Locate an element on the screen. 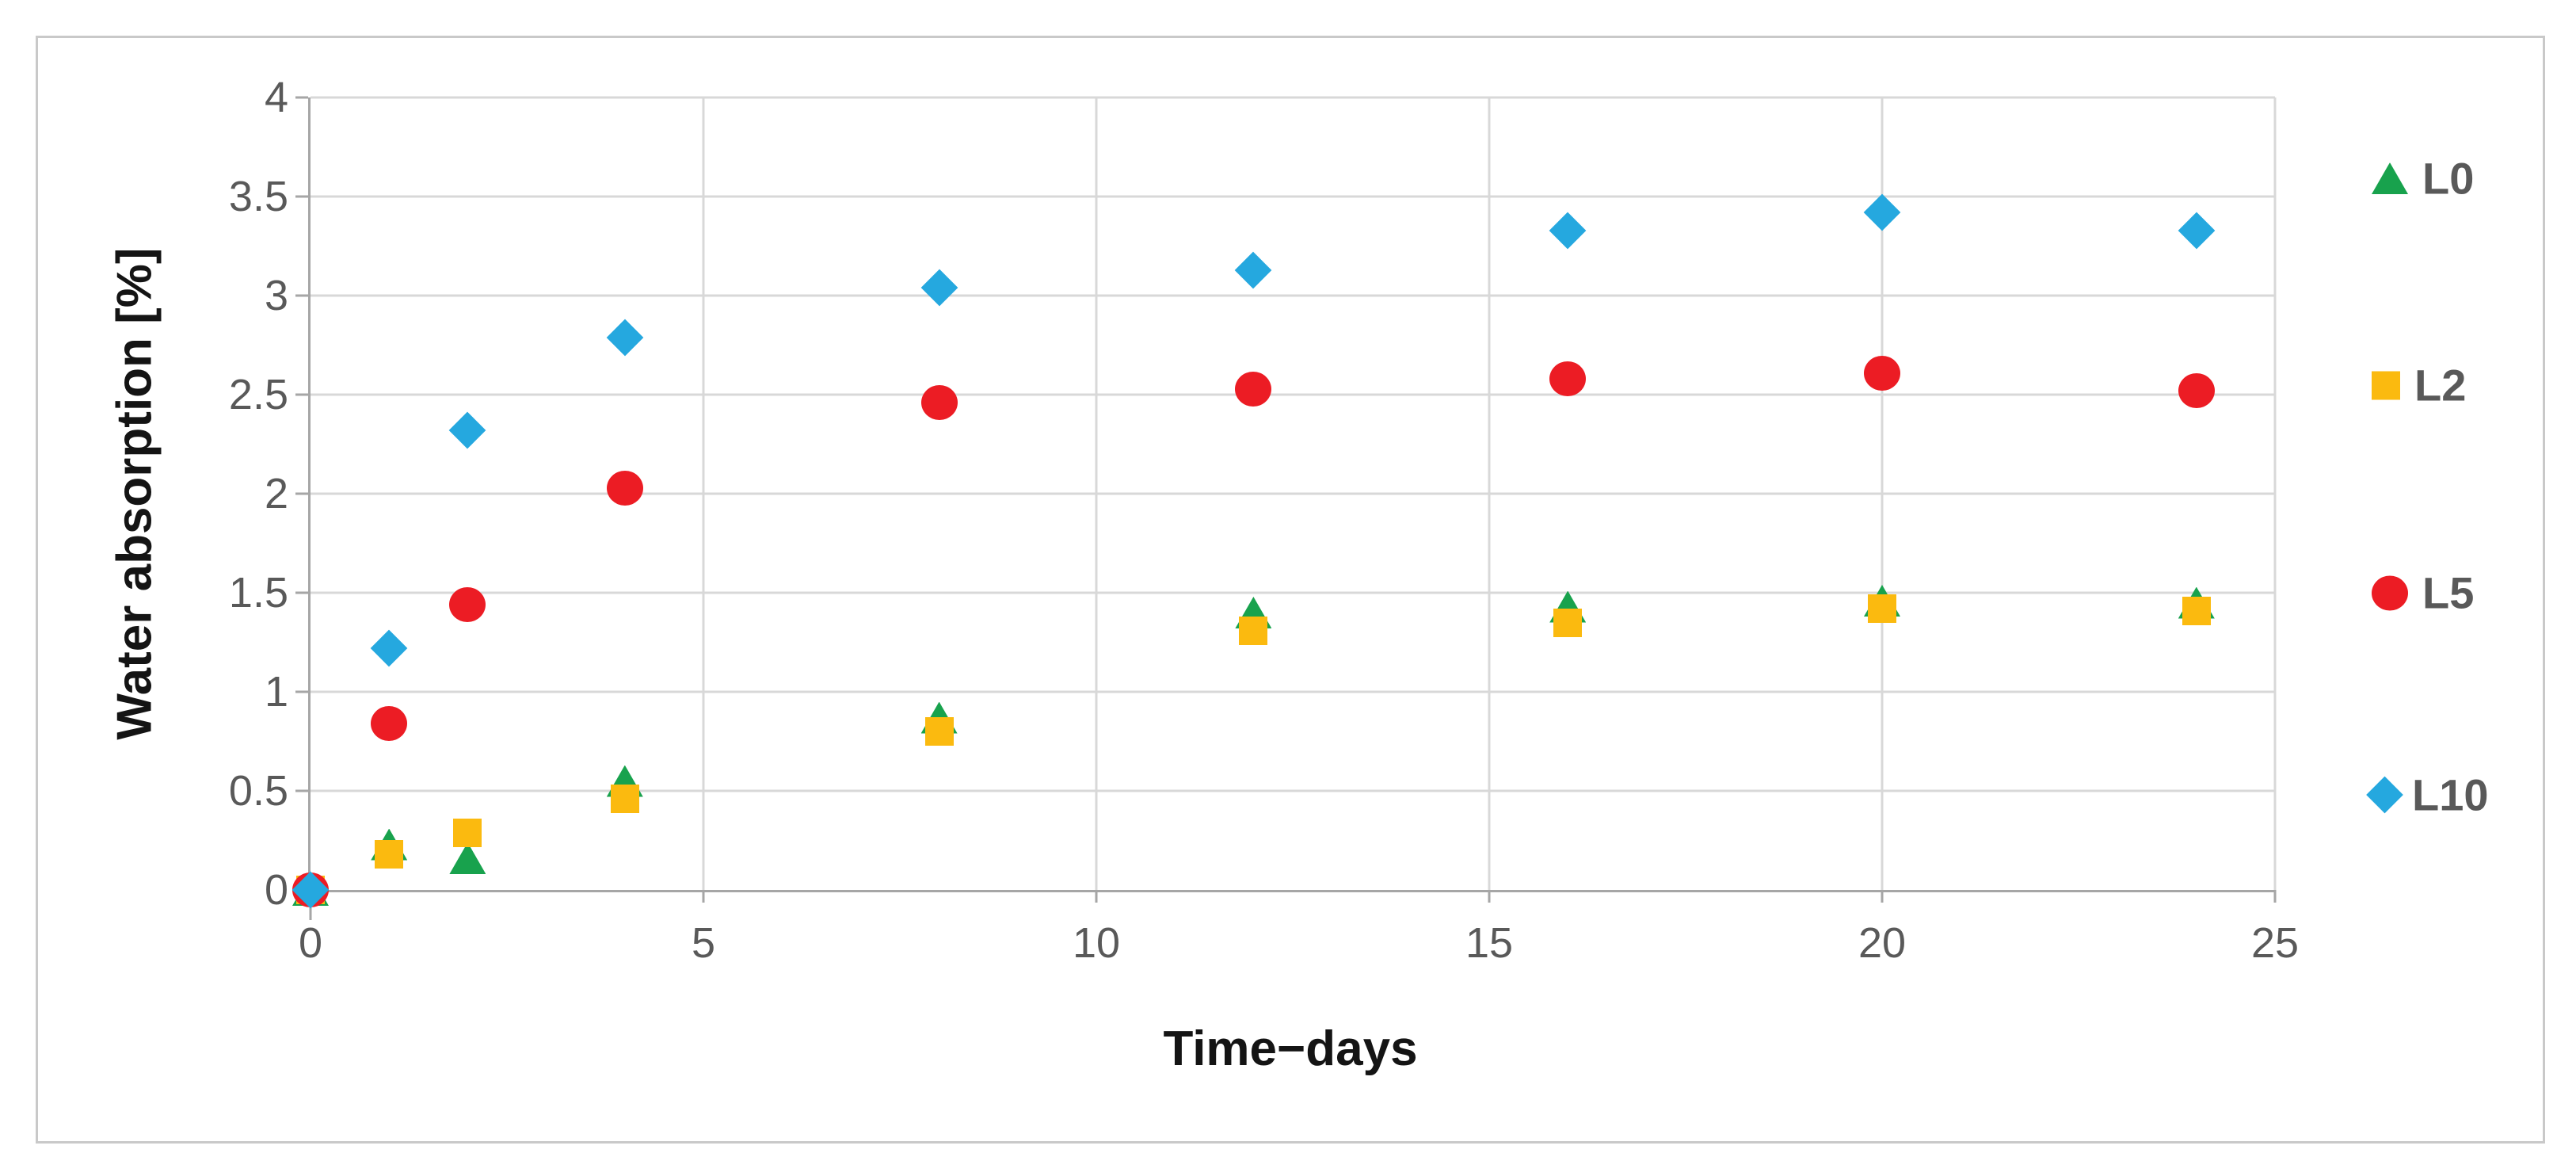 This screenshot has height=1176, width=2576. point-L5-day20 is located at coordinates (1882, 373).